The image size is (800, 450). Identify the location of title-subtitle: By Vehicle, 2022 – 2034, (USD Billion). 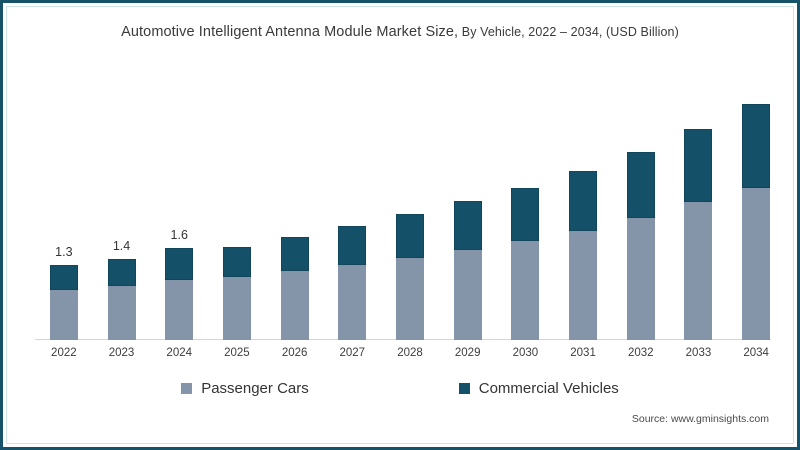
(568, 32).